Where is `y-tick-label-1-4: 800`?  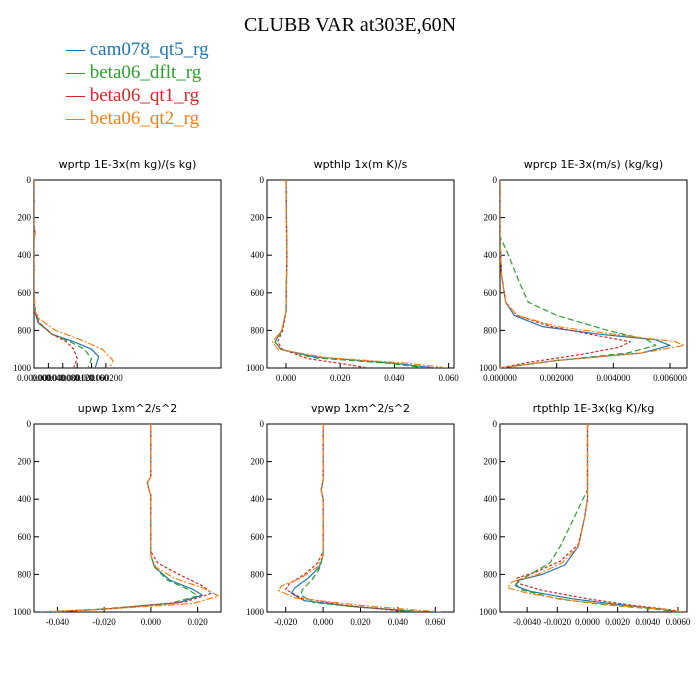 y-tick-label-1-4: 800 is located at coordinates (258, 330).